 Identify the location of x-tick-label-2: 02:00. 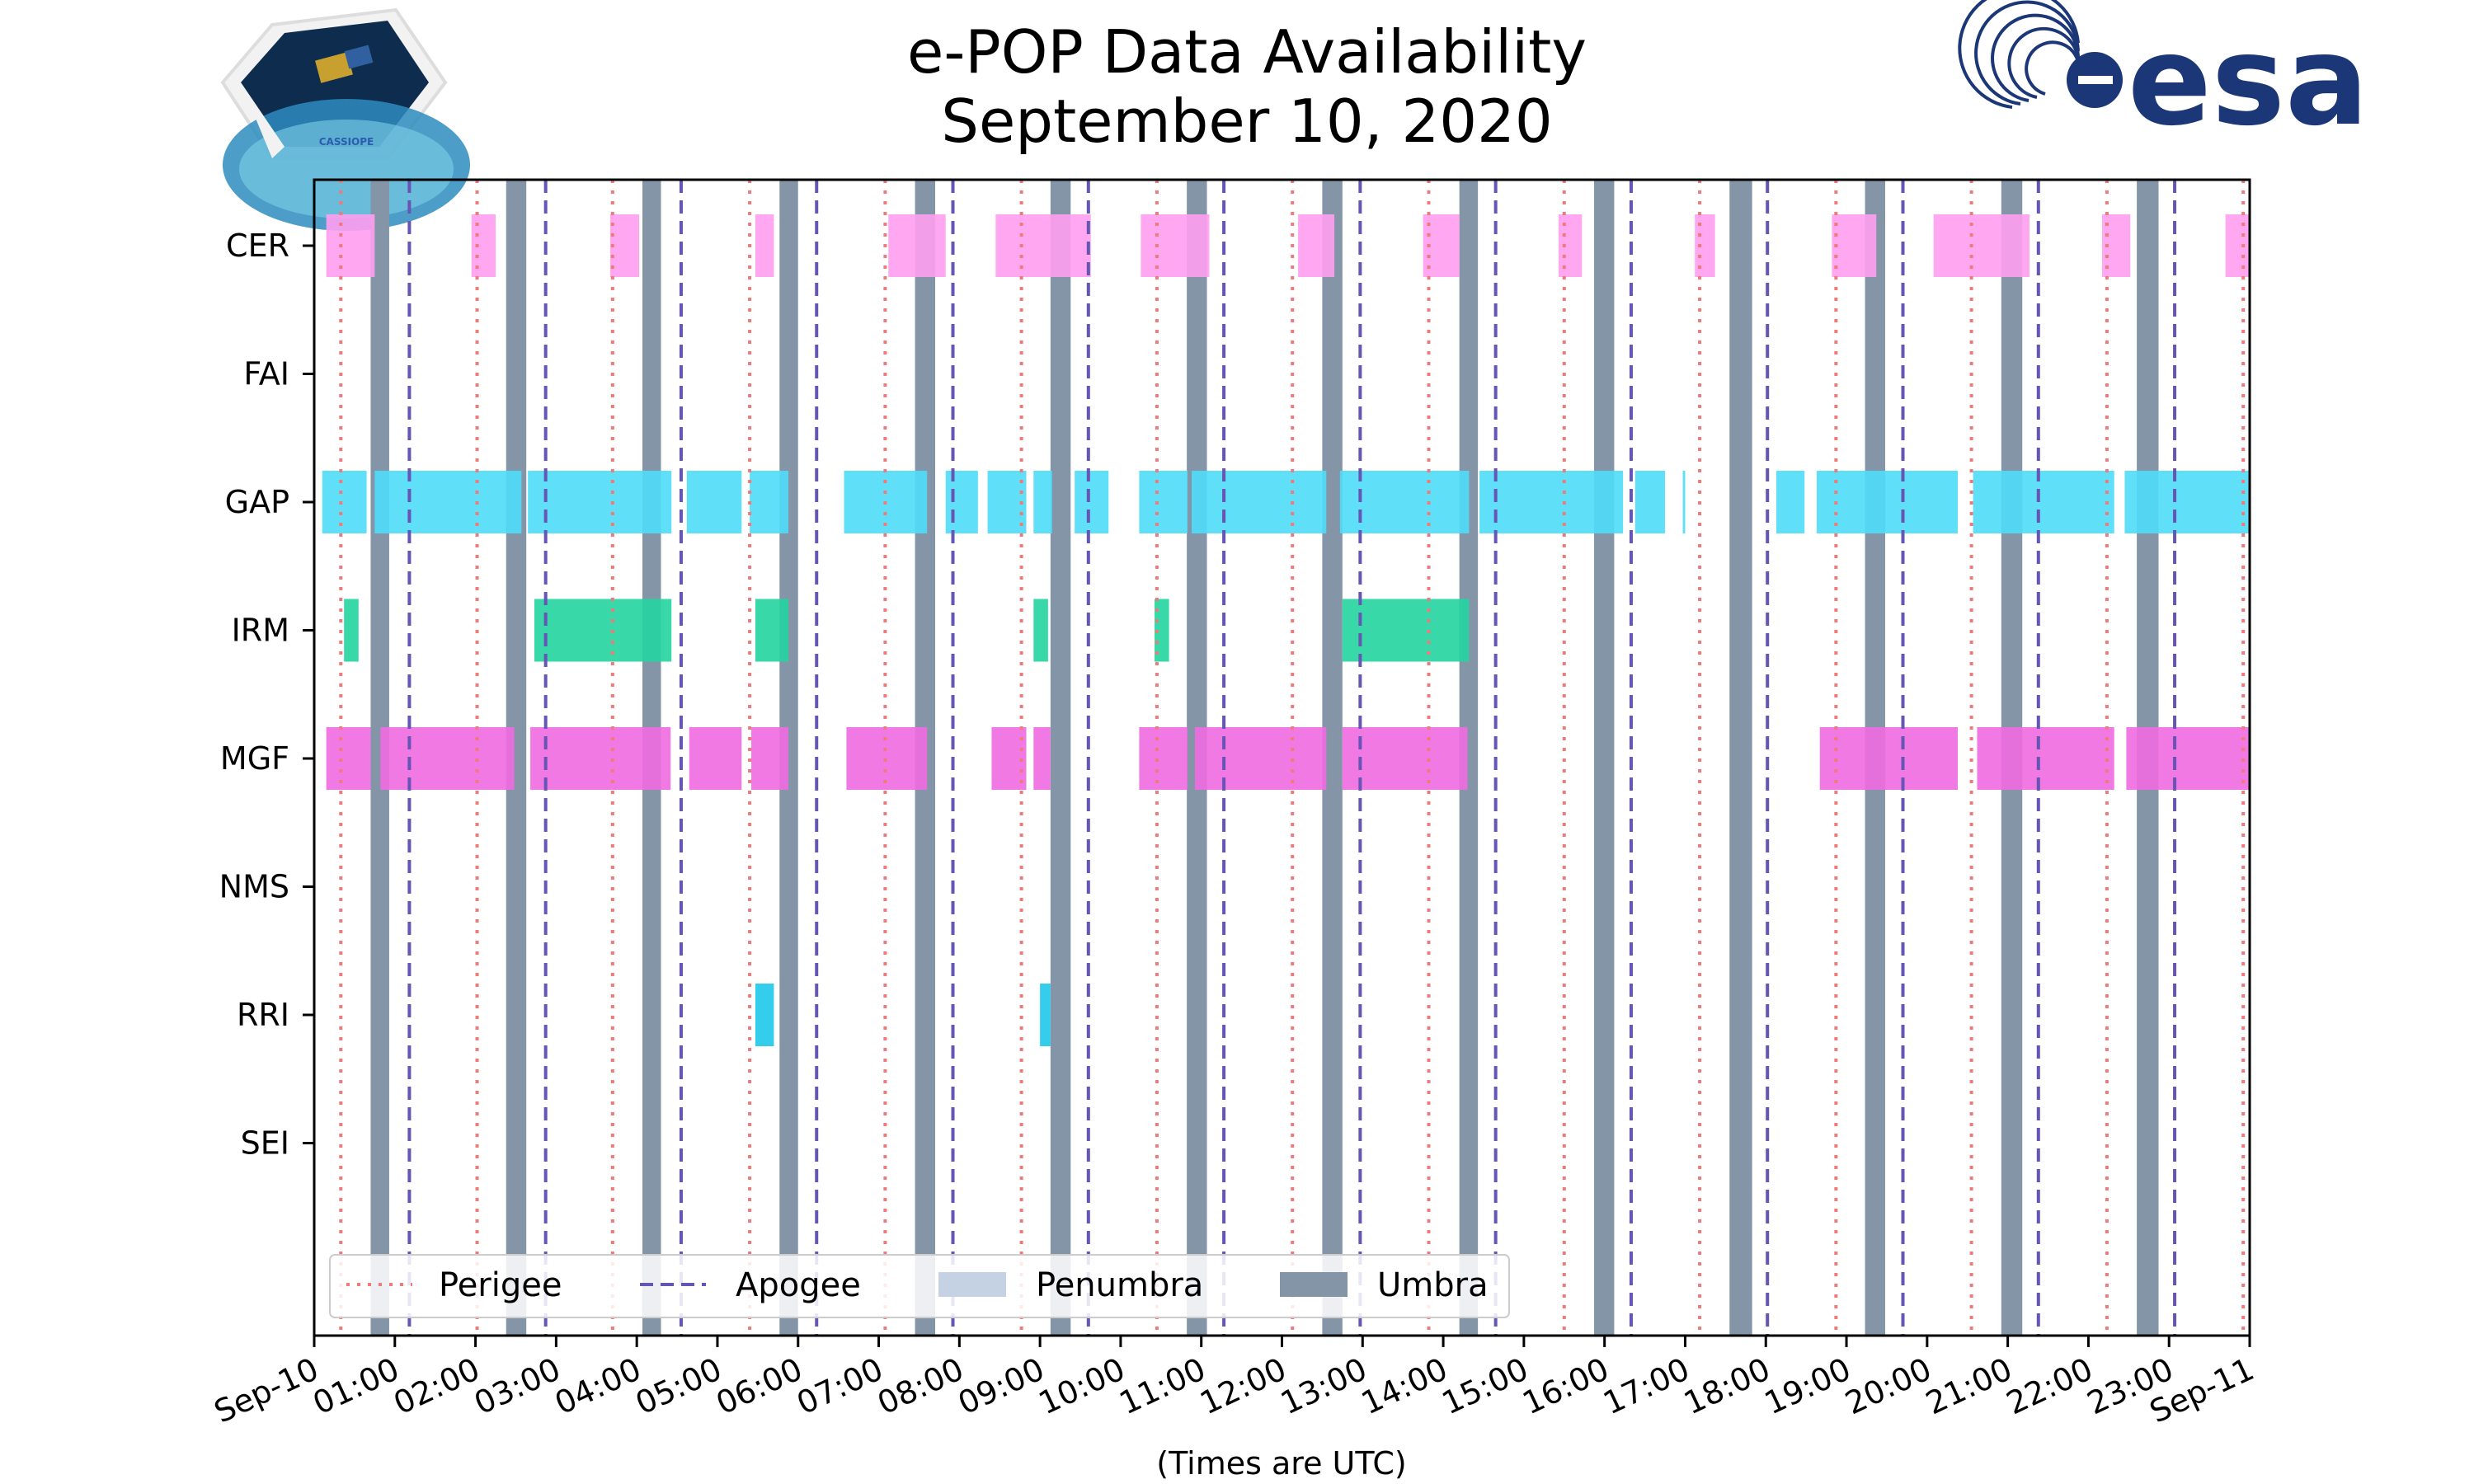
(437, 1385).